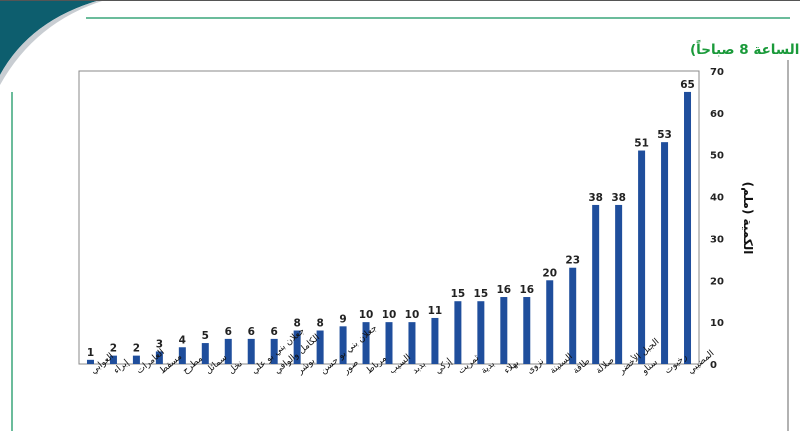 This screenshot has width=800, height=431. Describe the element at coordinates (717, 239) in the screenshot. I see `y-tick-label: 30` at that location.